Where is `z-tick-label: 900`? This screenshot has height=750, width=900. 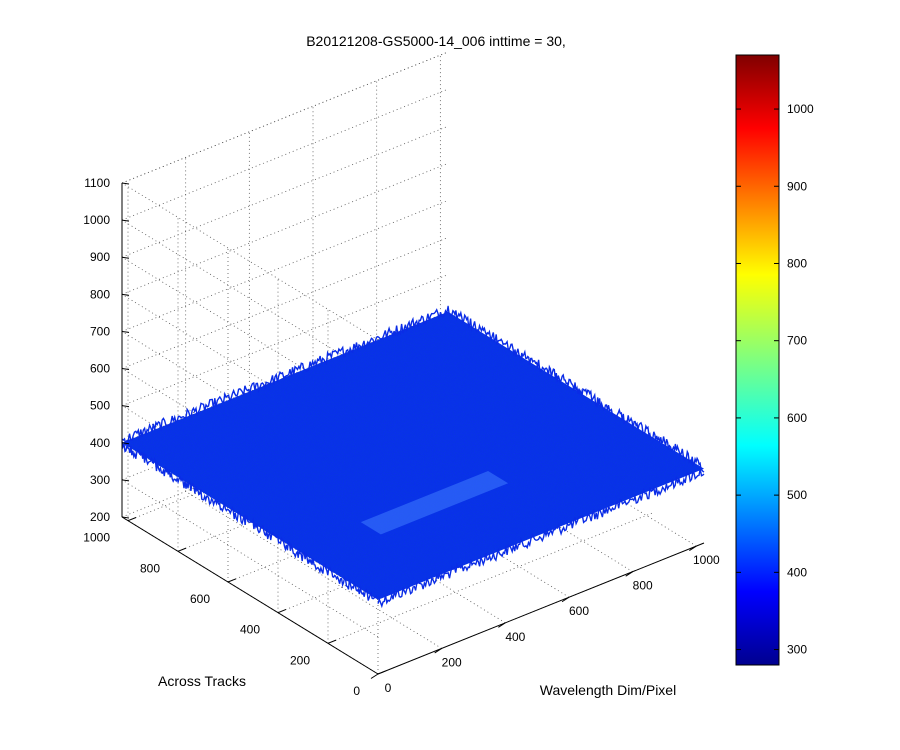
z-tick-label: 900 is located at coordinates (100, 257).